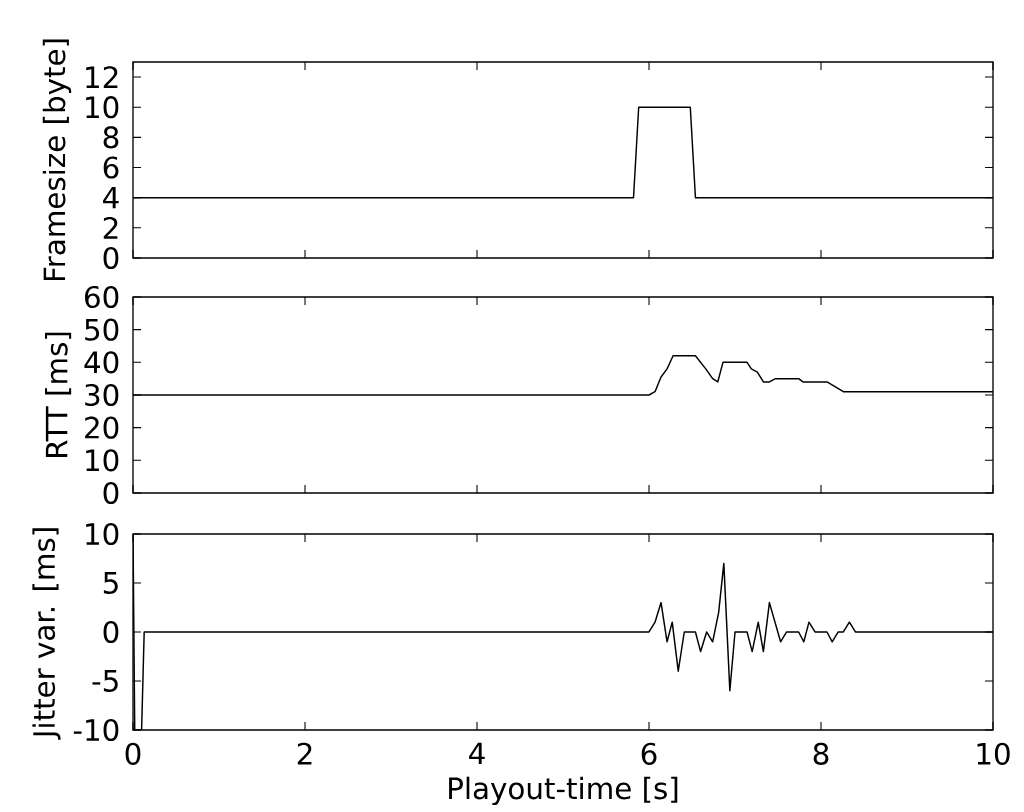 The width and height of the screenshot is (1024, 812). Describe the element at coordinates (57, 160) in the screenshot. I see `y-axis-title: Framesize [byte]` at that location.